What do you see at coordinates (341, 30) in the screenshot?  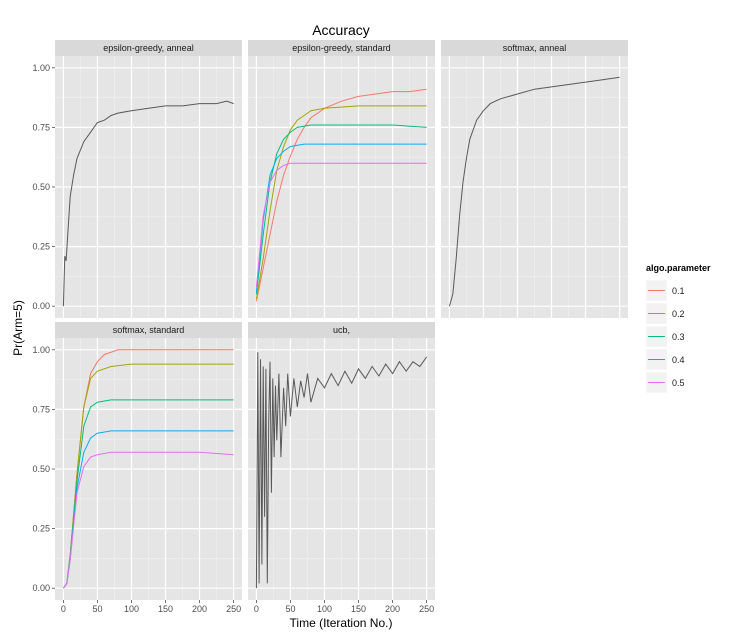 I see `chart-title: Accuracy` at bounding box center [341, 30].